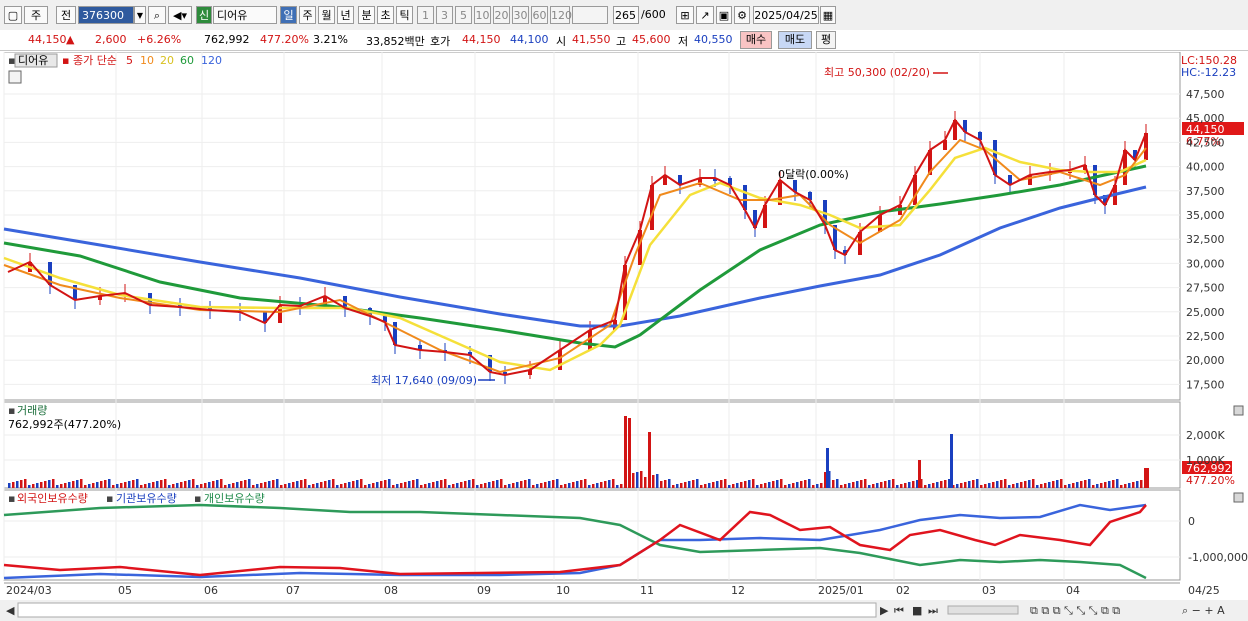 This screenshot has height=621, width=1248. I want to click on sell-button: 매도, so click(795, 40).